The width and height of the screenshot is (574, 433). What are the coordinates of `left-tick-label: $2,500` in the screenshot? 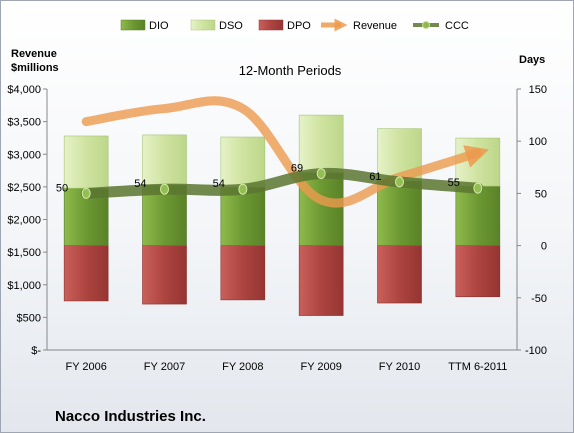 It's located at (24, 188).